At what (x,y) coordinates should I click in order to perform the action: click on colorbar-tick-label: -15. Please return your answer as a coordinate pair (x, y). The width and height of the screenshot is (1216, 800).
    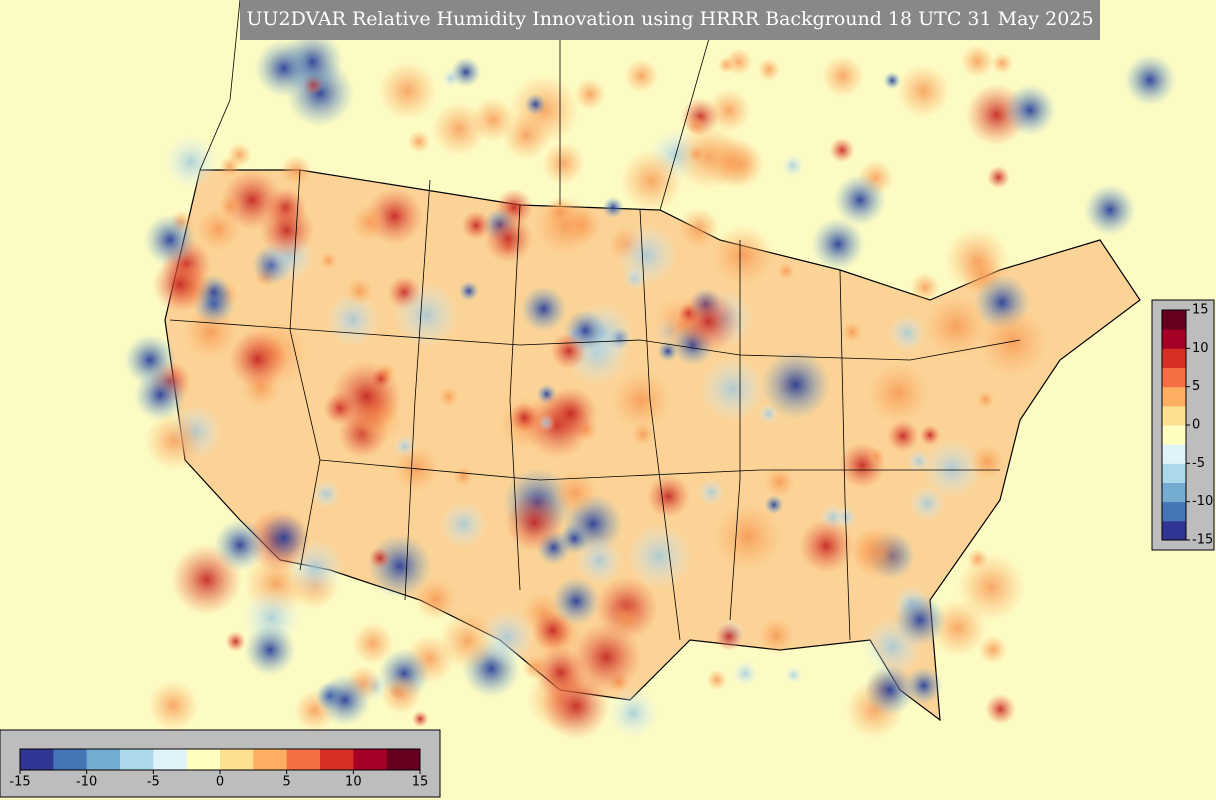
    Looking at the image, I should click on (1202, 540).